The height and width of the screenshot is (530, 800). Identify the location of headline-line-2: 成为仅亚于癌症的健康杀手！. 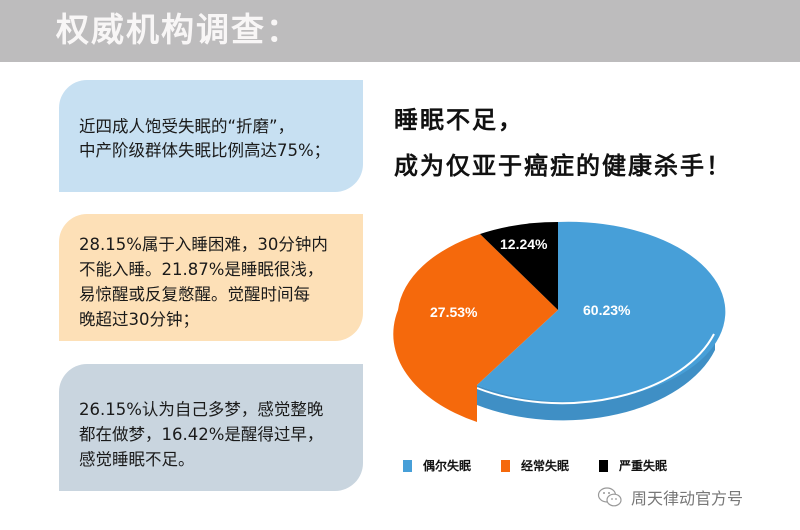
(563, 166).